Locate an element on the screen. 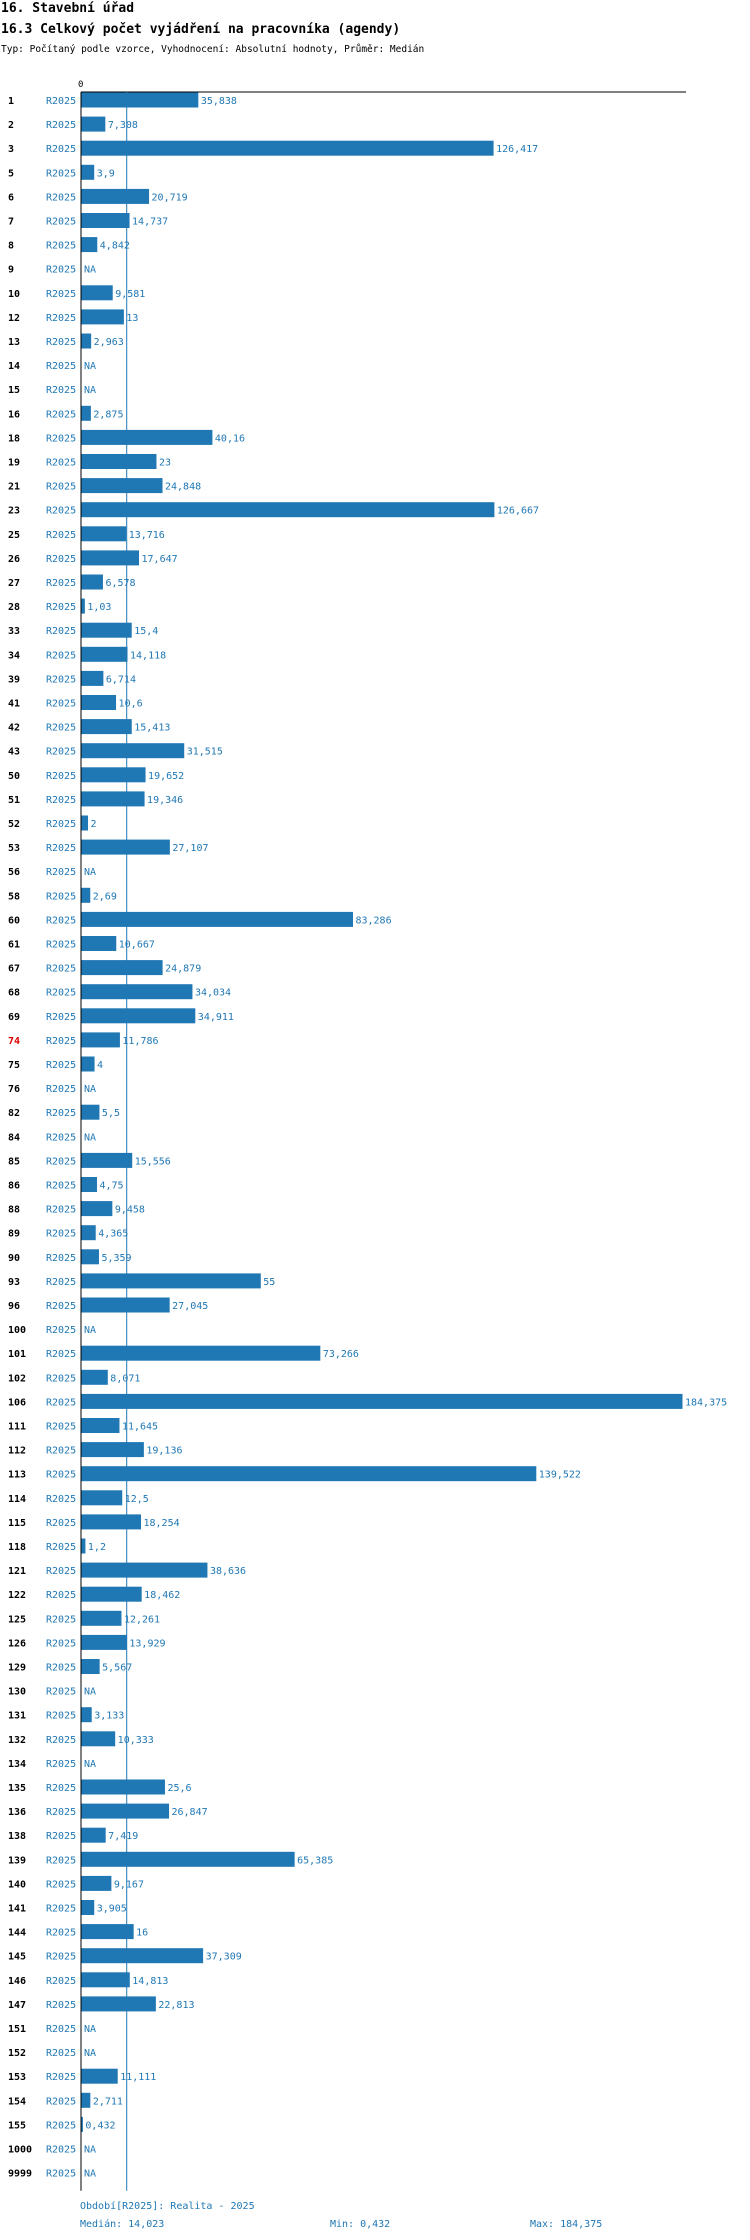 The width and height of the screenshot is (750, 2240). category-label: 154 is located at coordinates (17, 2101).